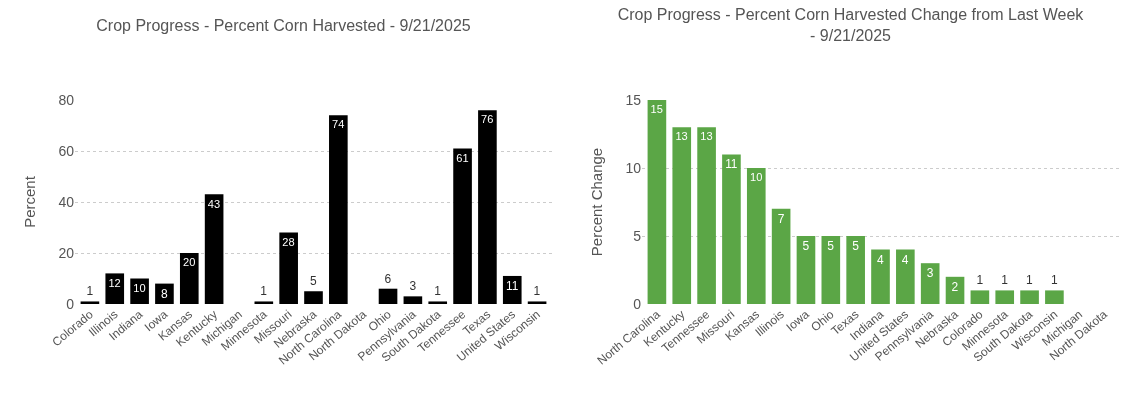 This screenshot has height=394, width=1135. Describe the element at coordinates (66, 99) in the screenshot. I see `y-tick-label: 80` at that location.